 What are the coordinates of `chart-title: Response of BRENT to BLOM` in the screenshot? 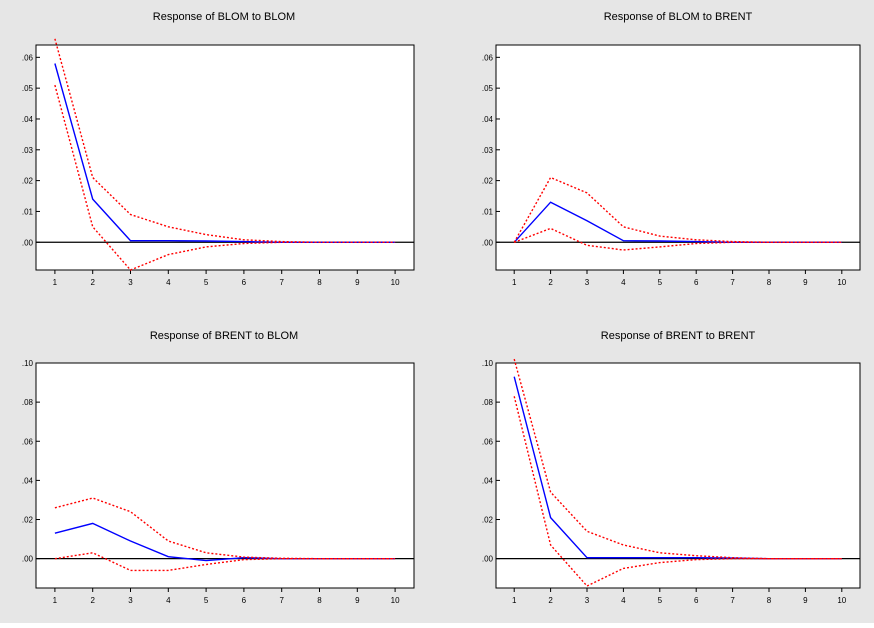 It's located at (224, 336).